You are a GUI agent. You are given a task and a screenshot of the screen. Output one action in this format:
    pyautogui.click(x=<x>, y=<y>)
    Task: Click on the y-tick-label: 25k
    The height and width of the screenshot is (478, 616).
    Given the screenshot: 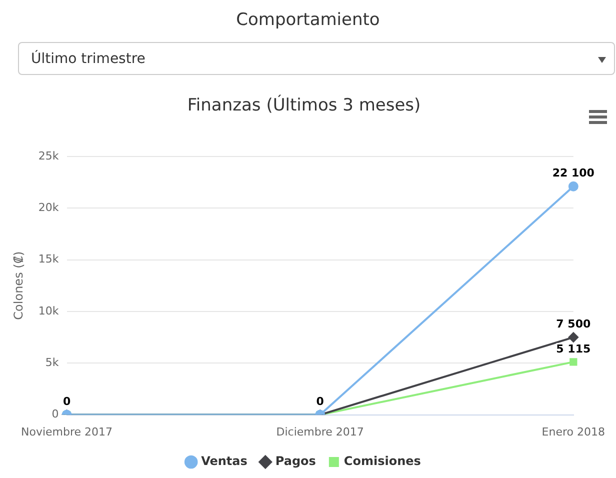 What is the action you would take?
    pyautogui.click(x=49, y=155)
    